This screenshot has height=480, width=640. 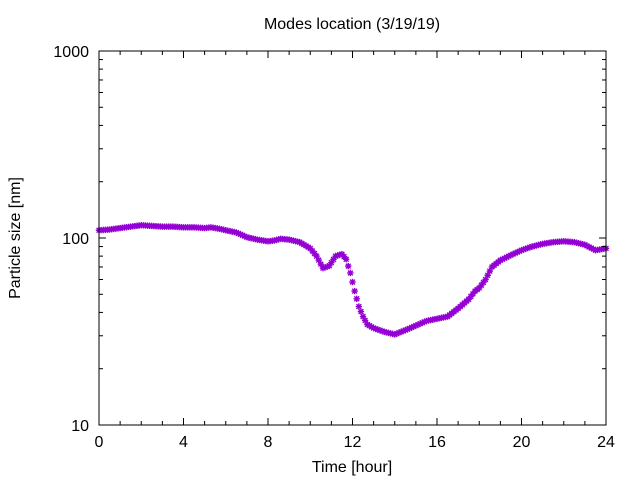 I want to click on x-tick-label: 12, so click(x=353, y=442).